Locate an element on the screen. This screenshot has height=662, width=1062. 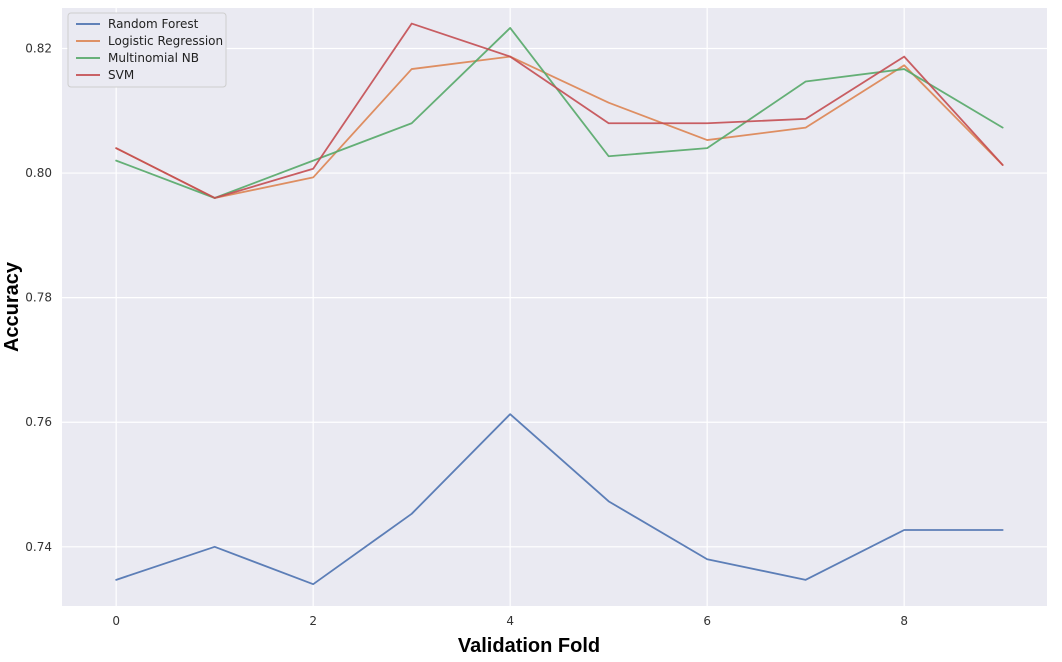
y-tick-label: 0.78 is located at coordinates (38, 298).